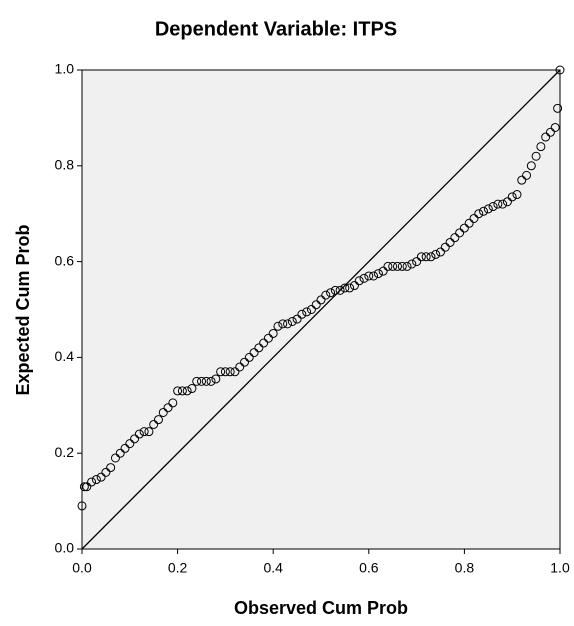 The height and width of the screenshot is (626, 574). I want to click on x-tick-label: 0.0, so click(82, 568).